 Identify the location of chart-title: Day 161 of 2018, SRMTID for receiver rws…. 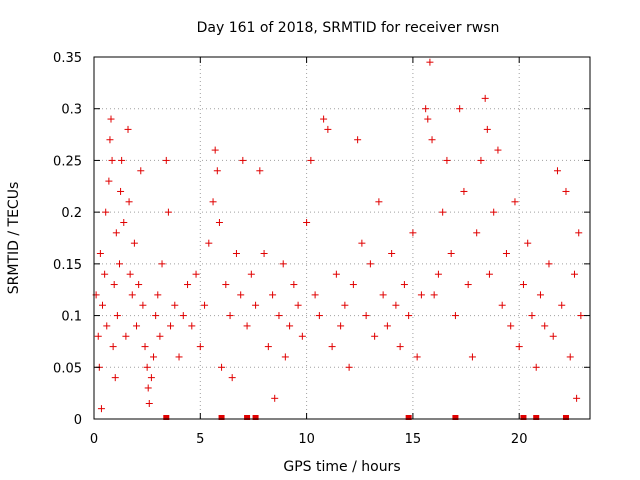
(348, 28).